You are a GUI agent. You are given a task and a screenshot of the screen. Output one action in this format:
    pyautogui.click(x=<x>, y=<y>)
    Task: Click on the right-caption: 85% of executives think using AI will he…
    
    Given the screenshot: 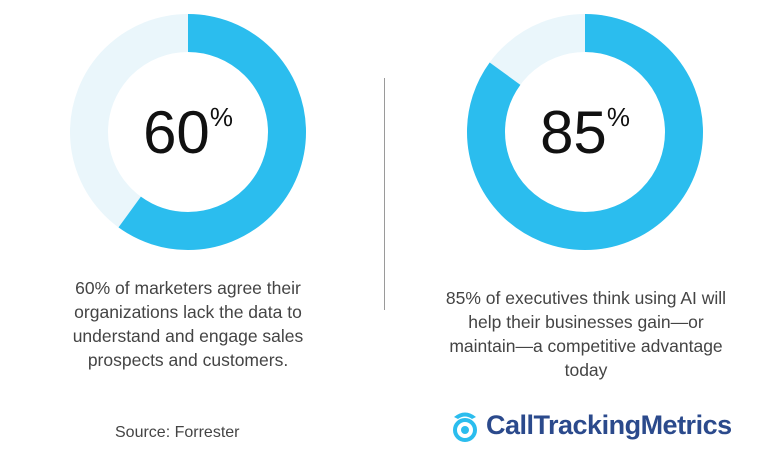 What is the action you would take?
    pyautogui.click(x=586, y=334)
    